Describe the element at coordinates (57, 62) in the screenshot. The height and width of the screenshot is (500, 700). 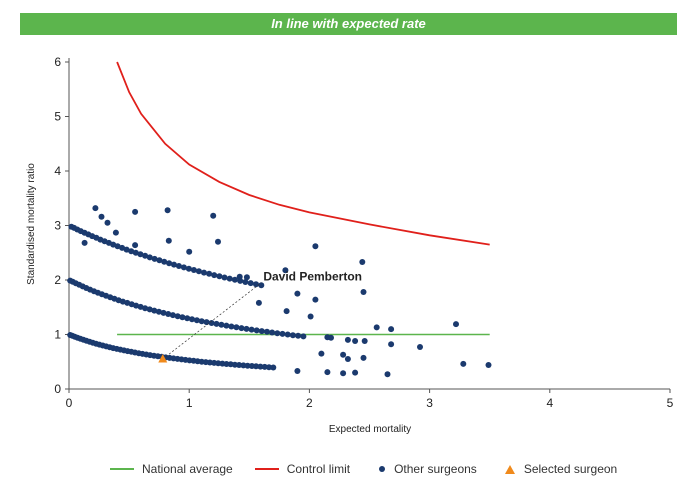
I see `y-tick-label: 6` at that location.